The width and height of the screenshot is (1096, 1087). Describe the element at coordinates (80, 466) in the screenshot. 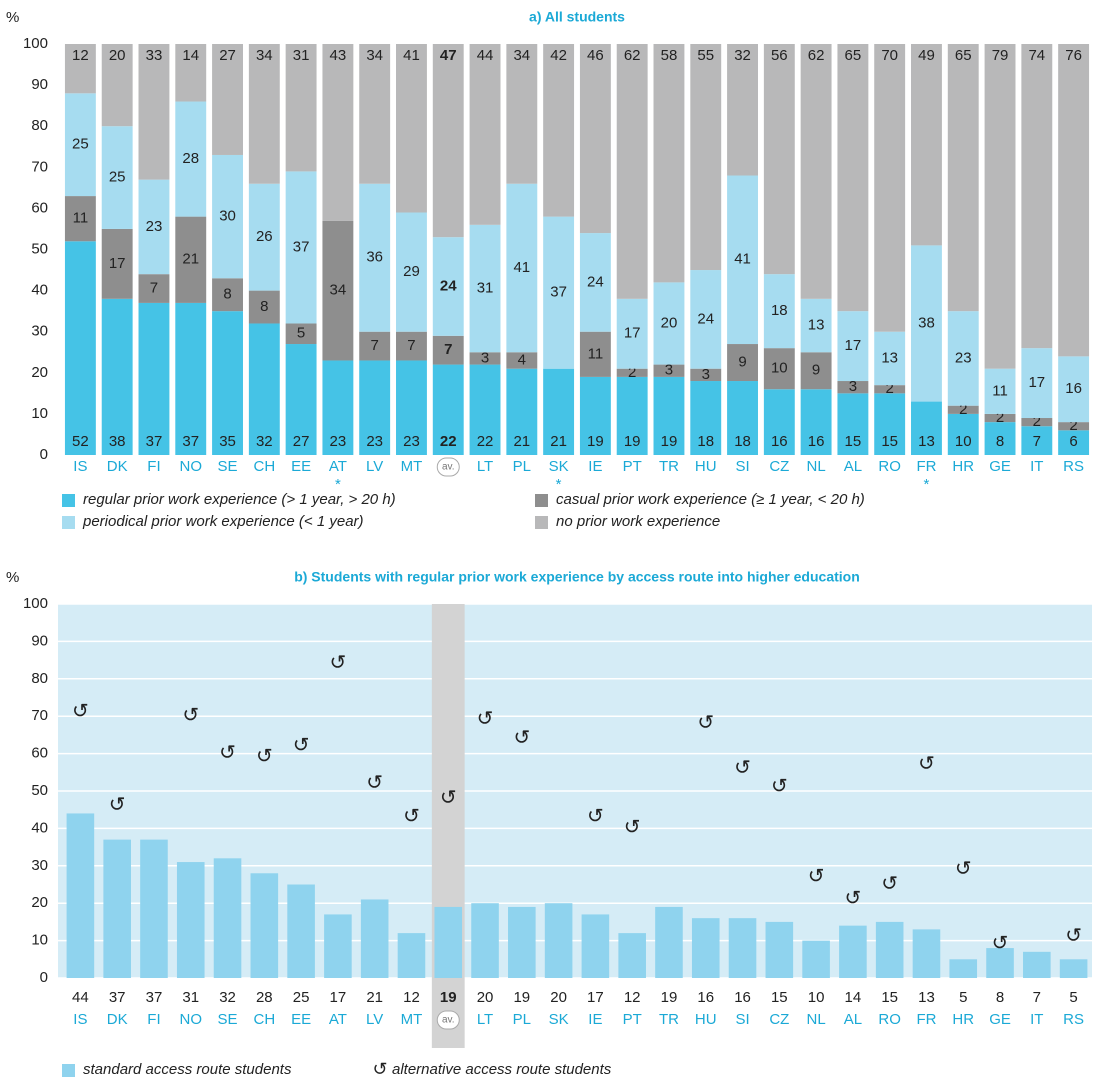

I see `x-tick-label: IS` at that location.